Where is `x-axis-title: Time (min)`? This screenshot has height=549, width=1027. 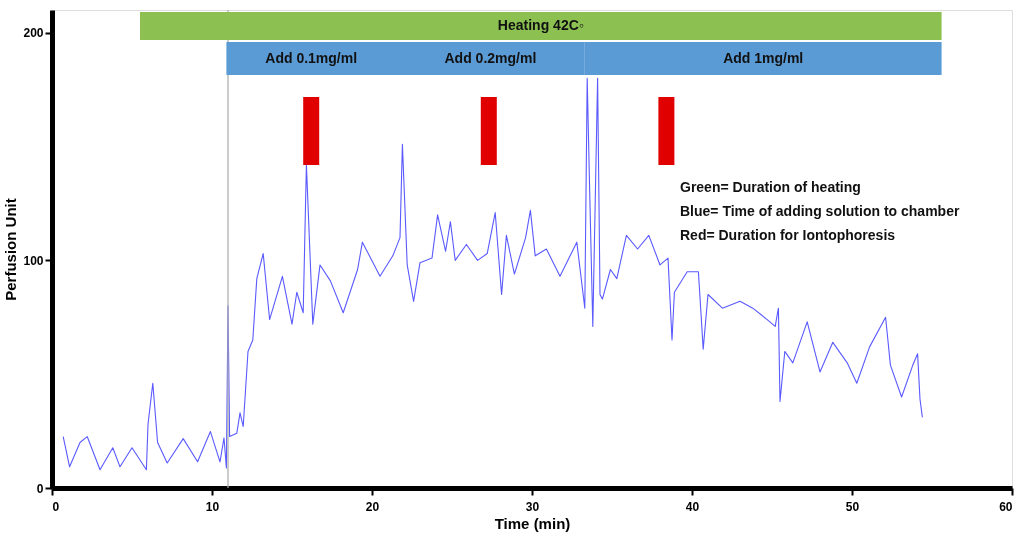 x-axis-title: Time (min) is located at coordinates (532, 523).